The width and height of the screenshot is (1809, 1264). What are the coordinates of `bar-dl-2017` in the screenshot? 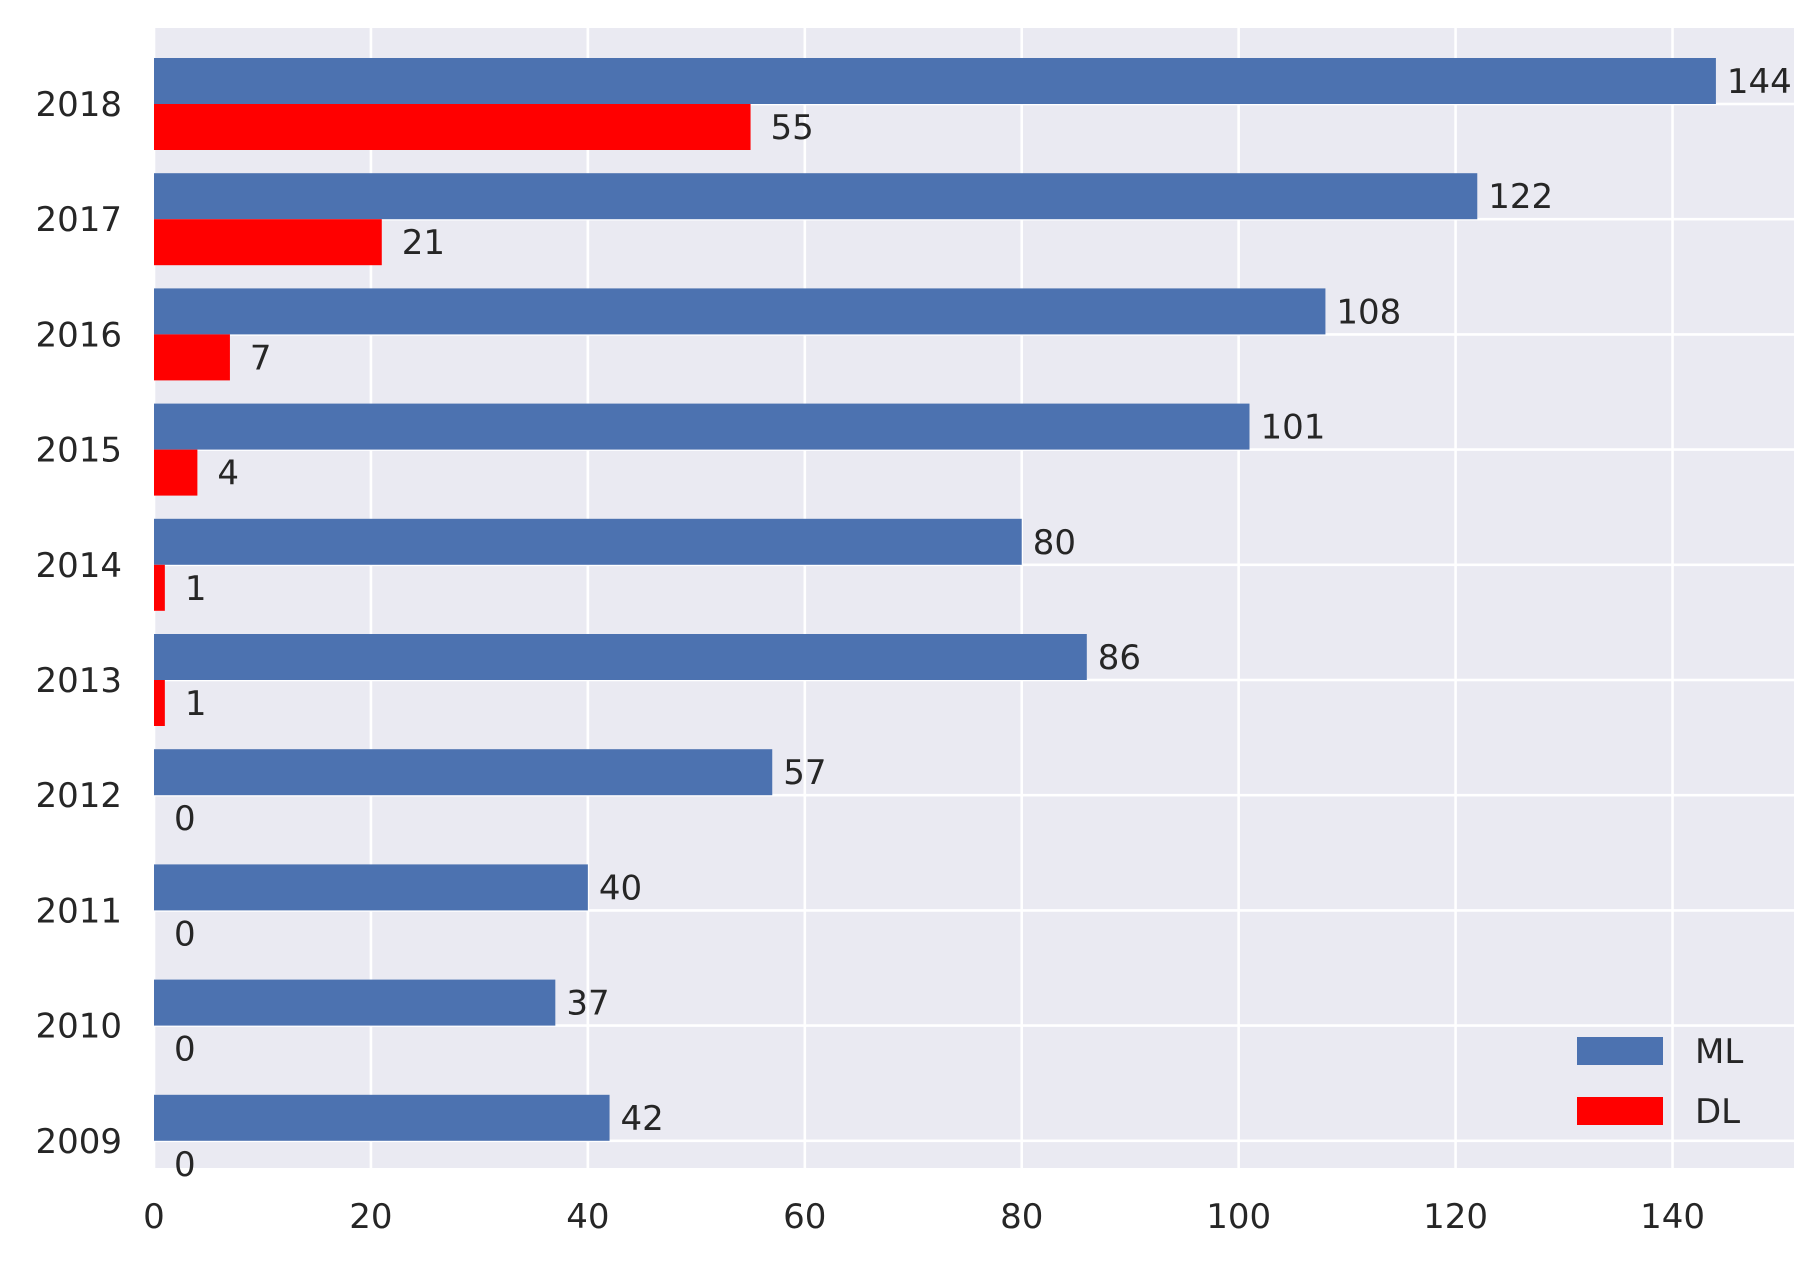 It's located at (268, 242).